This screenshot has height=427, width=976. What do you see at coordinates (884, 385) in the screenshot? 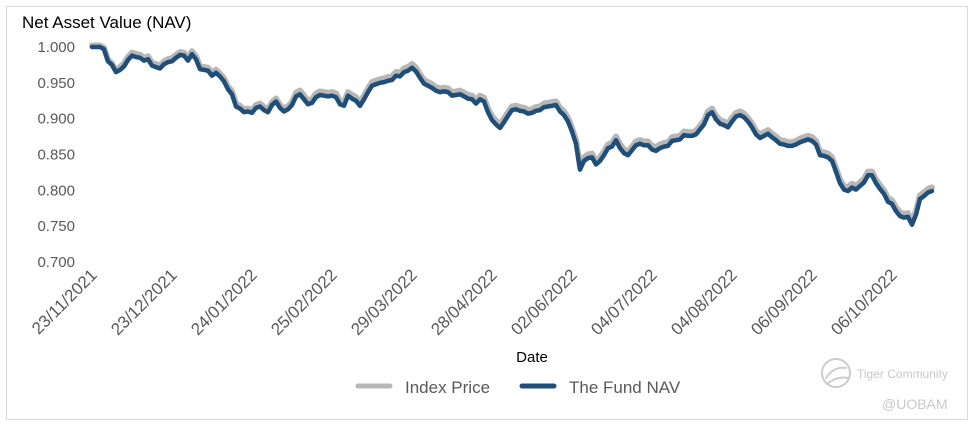
I see `watermark: Tiger Community @UOBAM` at bounding box center [884, 385].